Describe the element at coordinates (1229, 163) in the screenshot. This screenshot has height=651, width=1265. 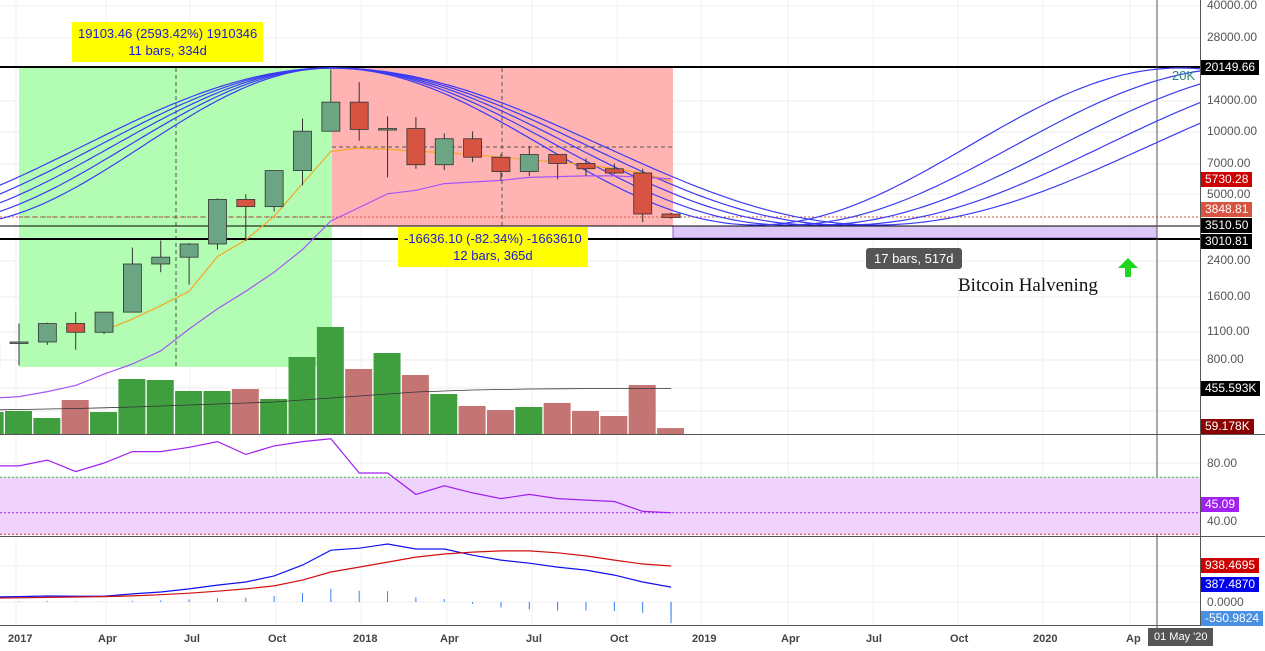
I see `price-axis-tick: 7000.00` at that location.